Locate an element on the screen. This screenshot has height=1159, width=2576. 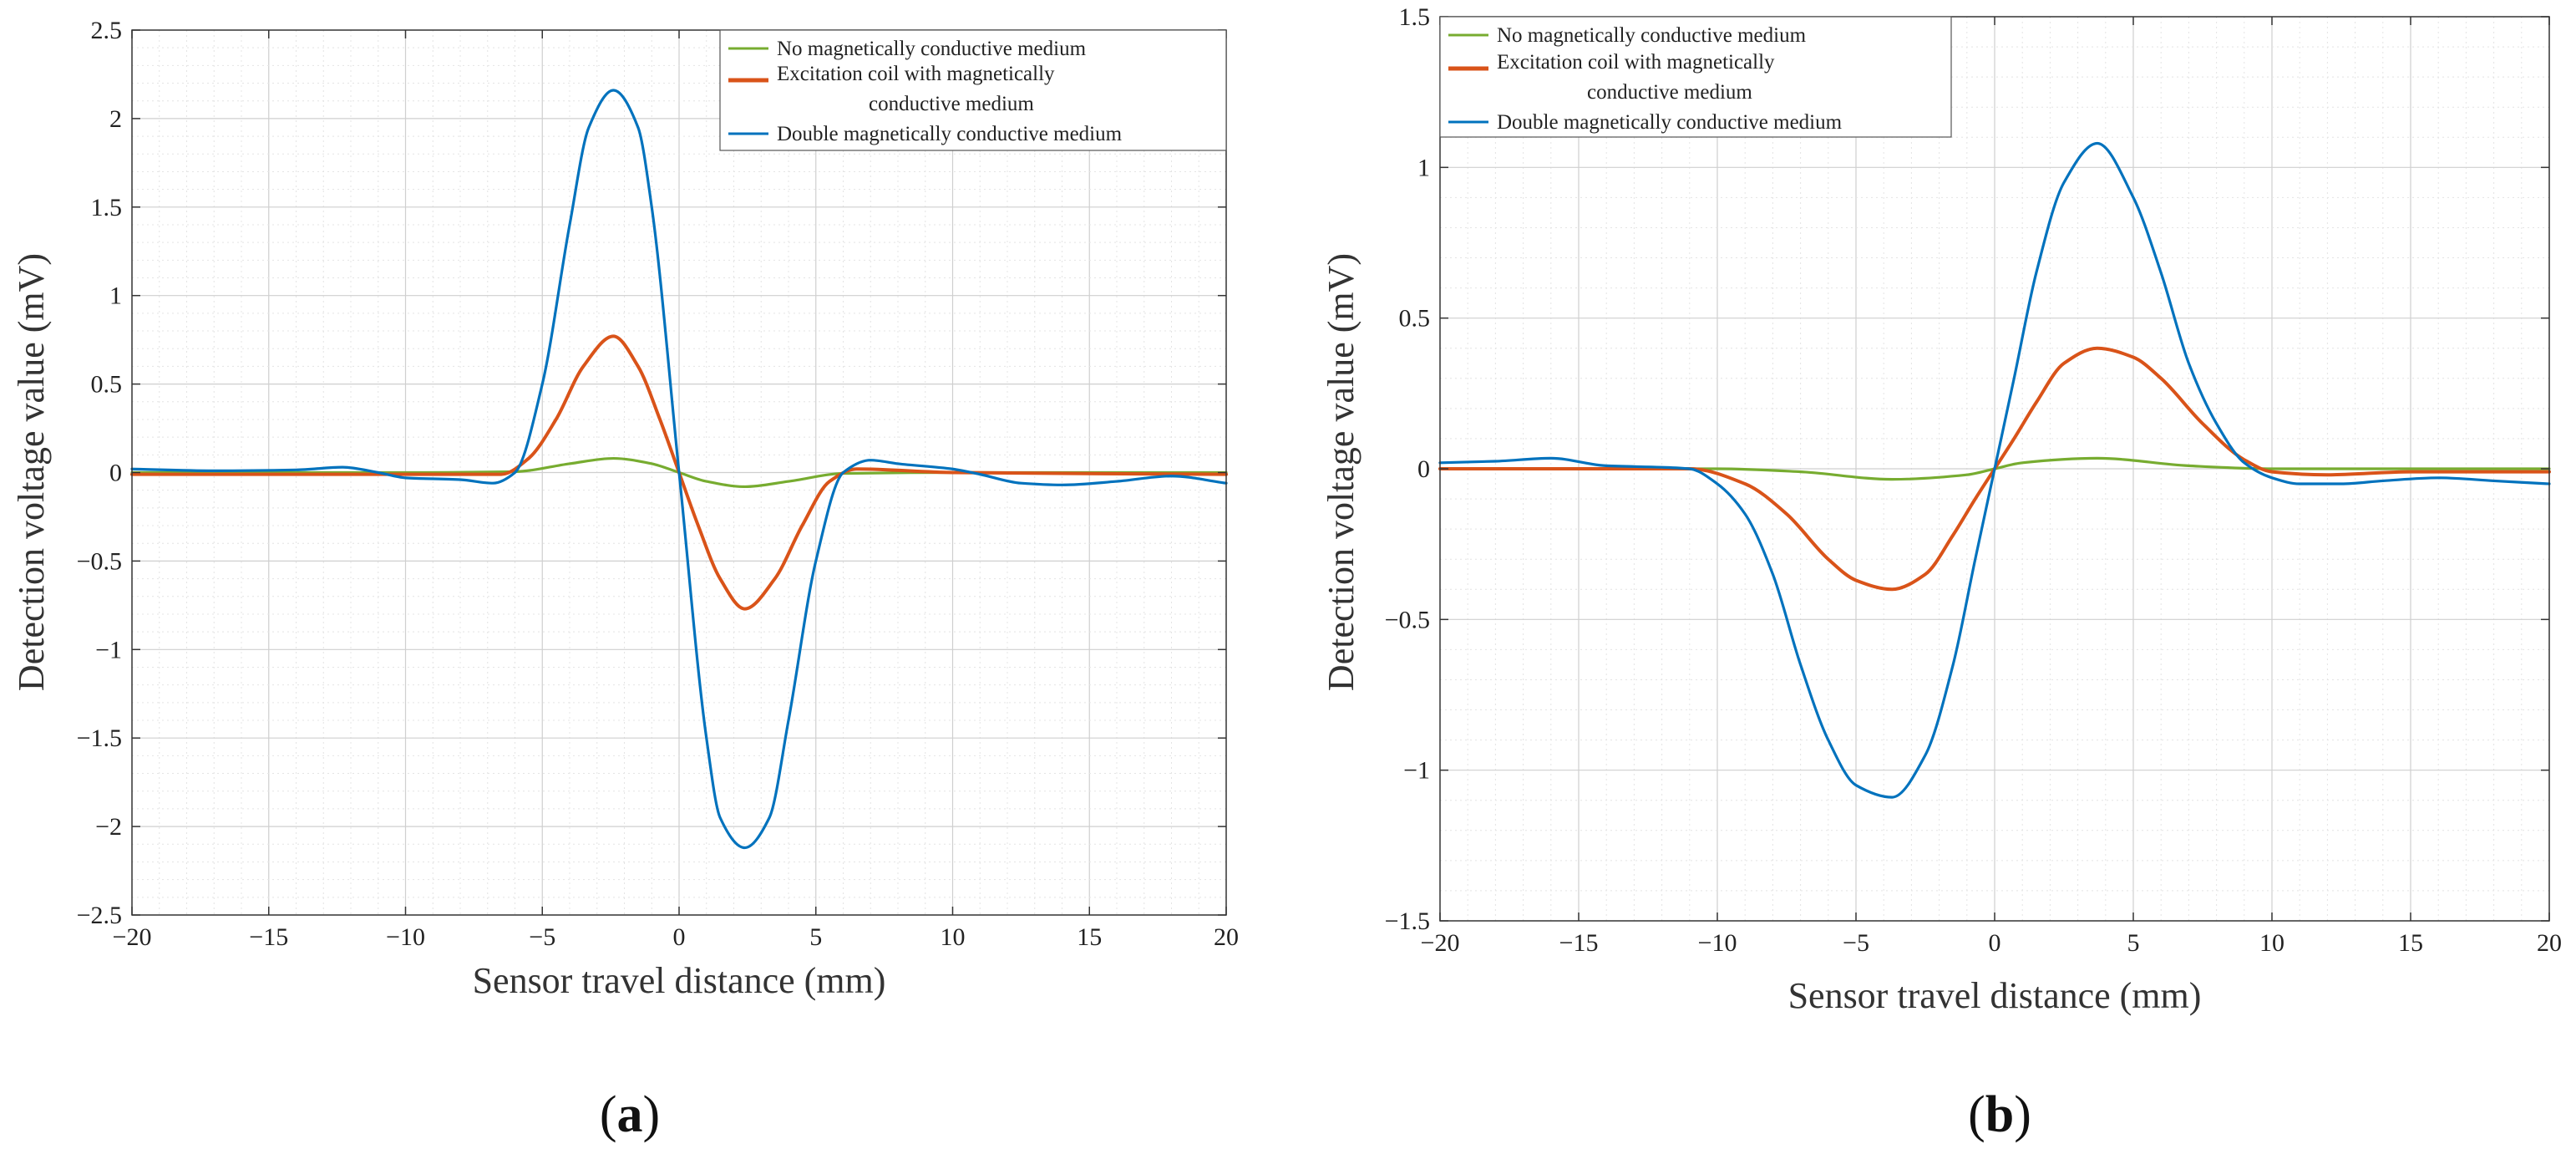
legend-entry-b-1-line-1: Excitation coil with magnetically is located at coordinates (1636, 62).